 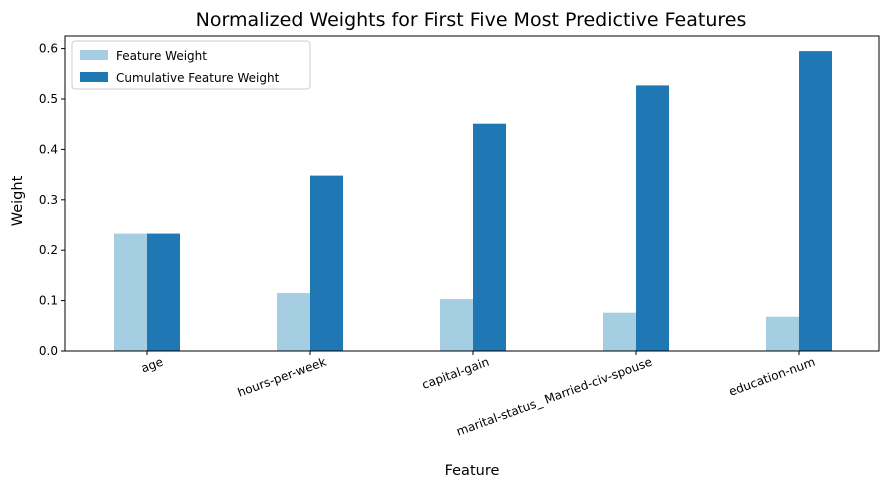 What do you see at coordinates (48, 301) in the screenshot?
I see `y-tick-label: 0.1` at bounding box center [48, 301].